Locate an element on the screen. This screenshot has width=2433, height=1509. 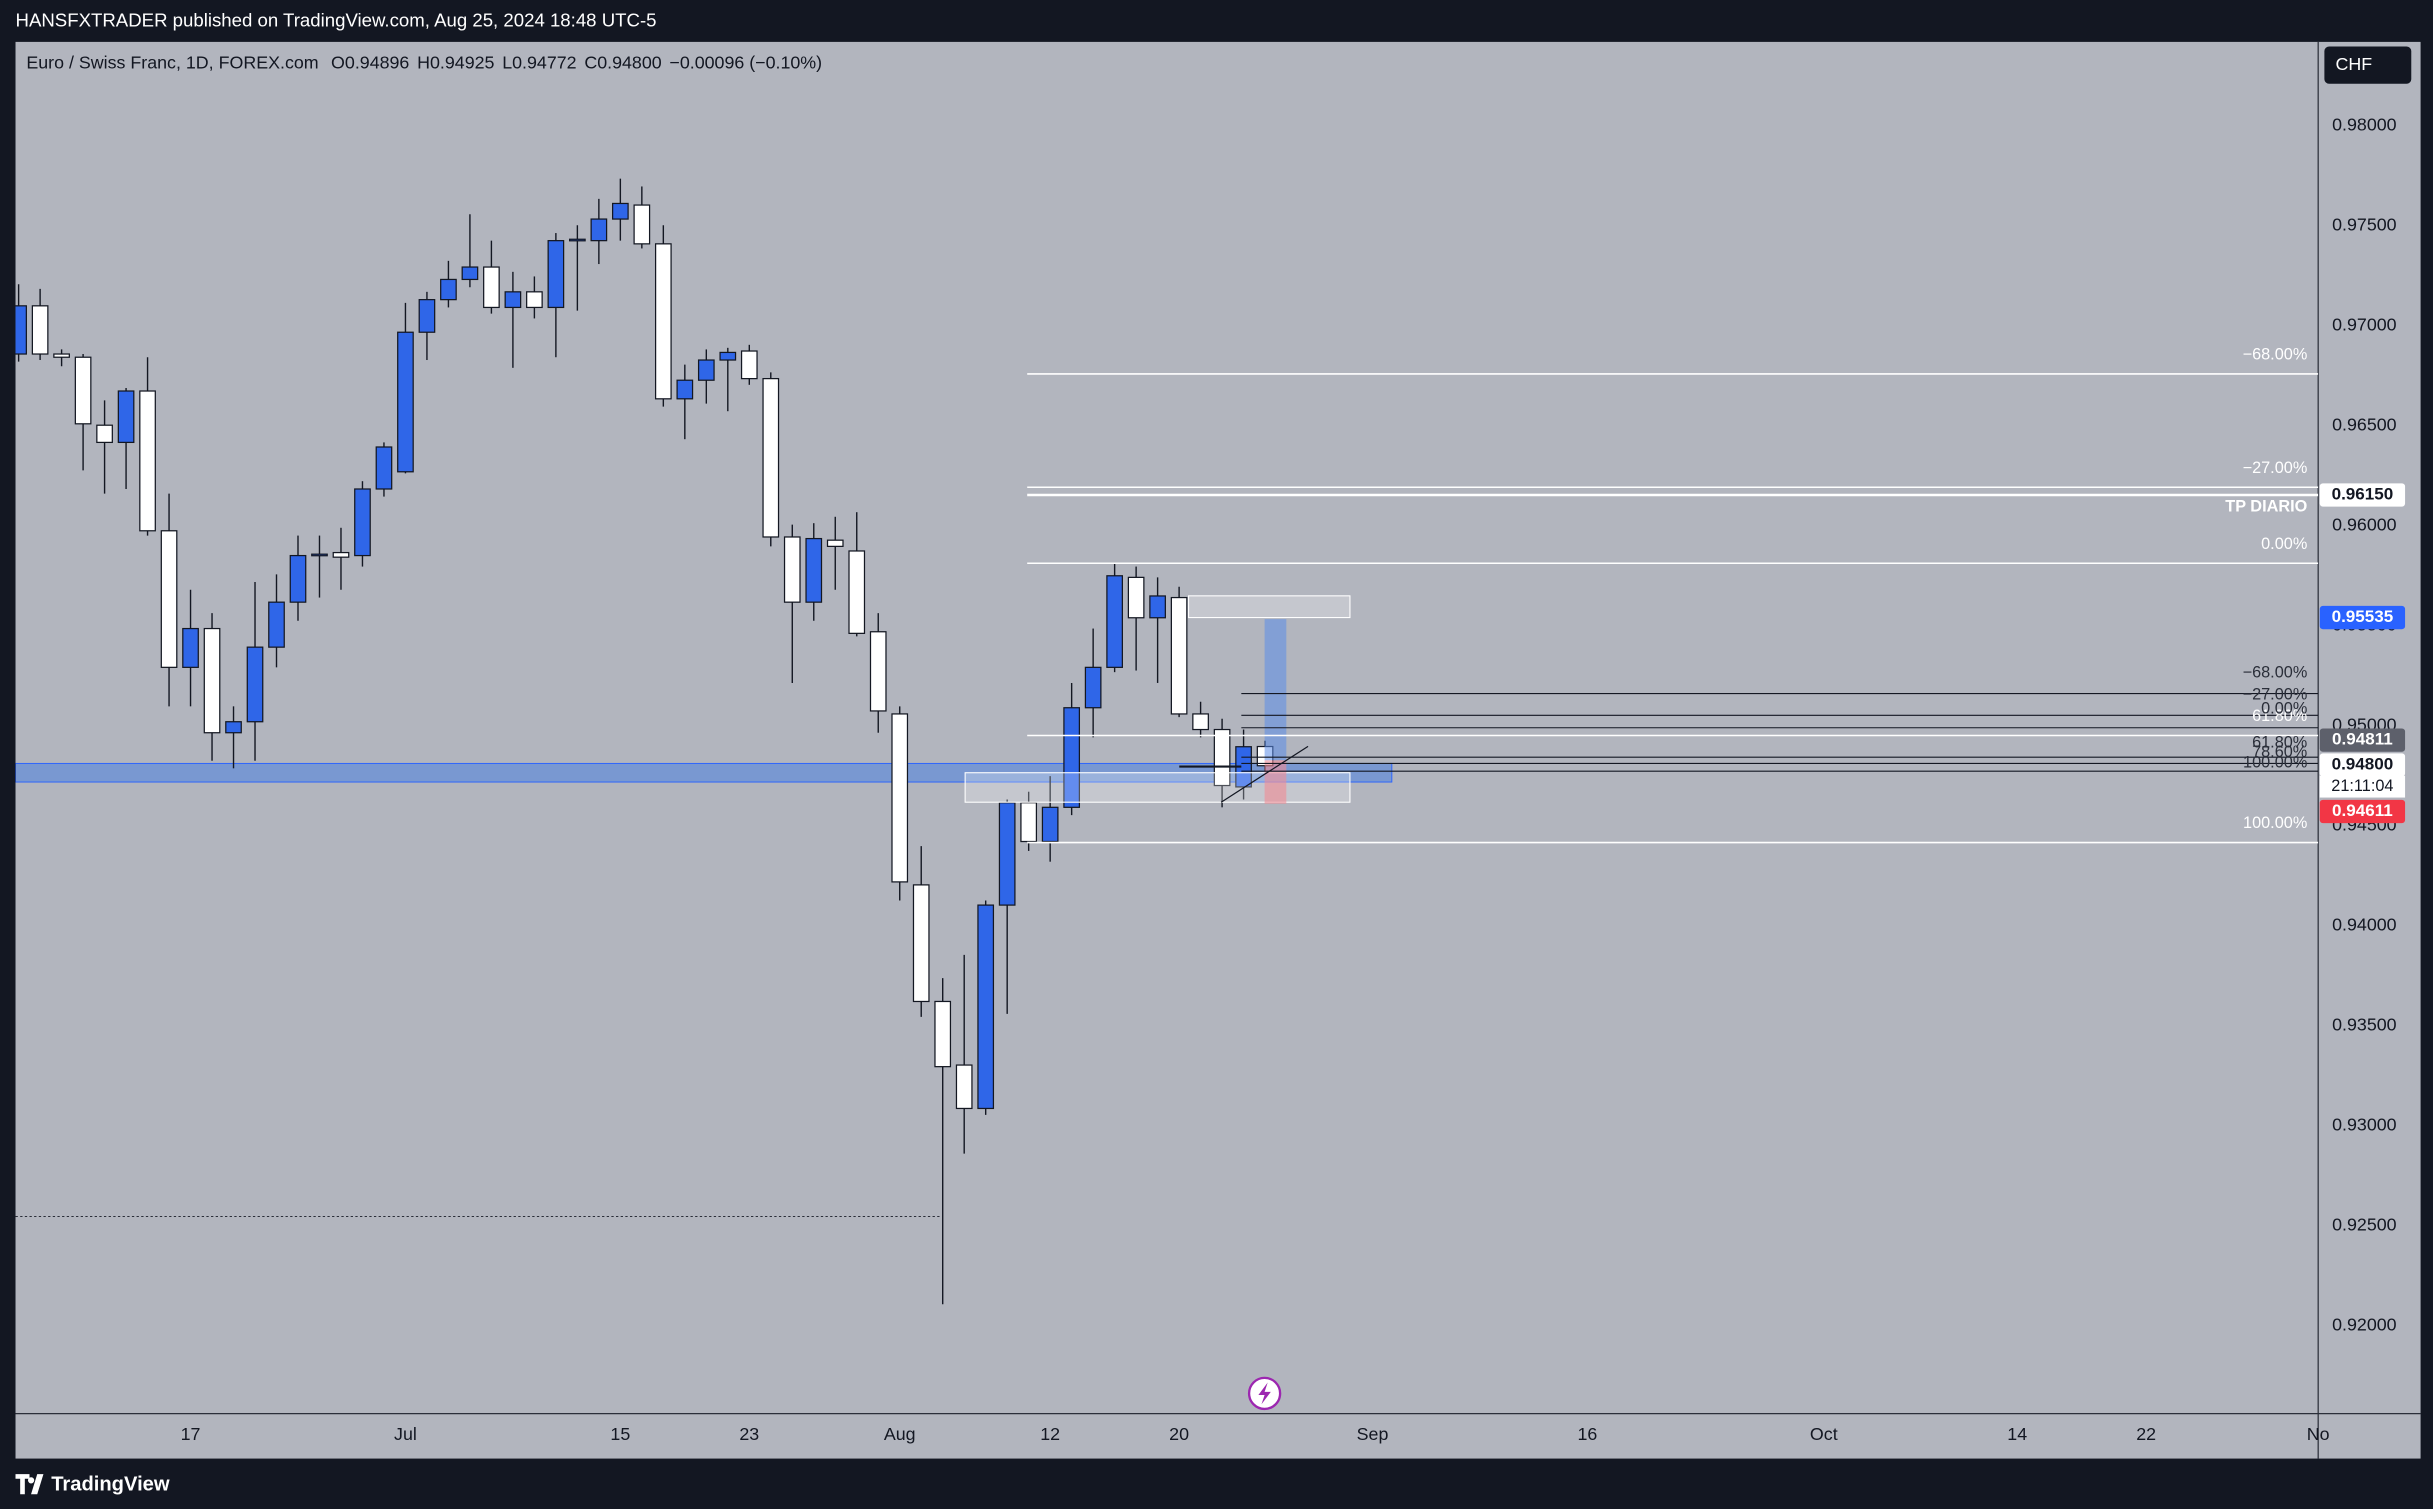
legend-key: C is located at coordinates (590, 62).